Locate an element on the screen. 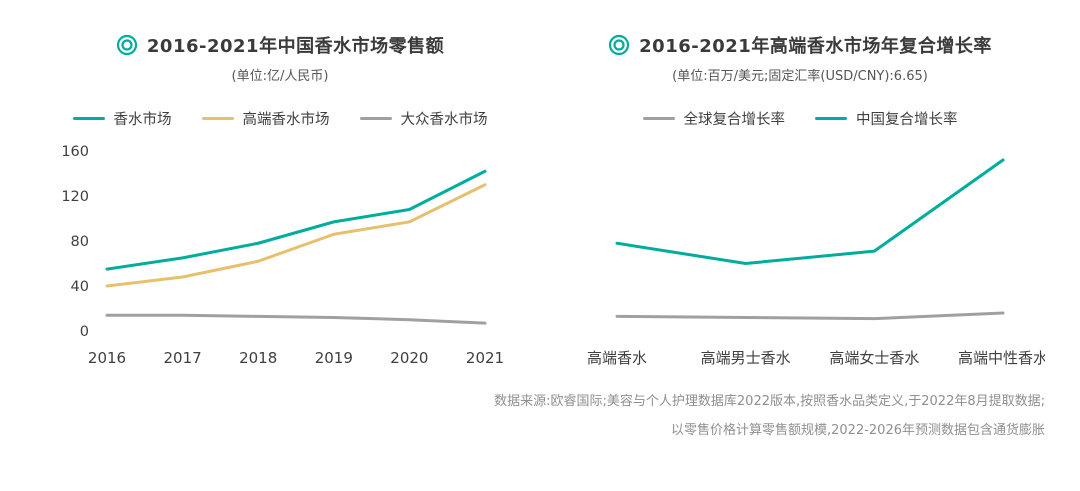 This screenshot has width=1080, height=491. chart-title: 2016-2021年高端香水市场年复合增长率 is located at coordinates (815, 46).